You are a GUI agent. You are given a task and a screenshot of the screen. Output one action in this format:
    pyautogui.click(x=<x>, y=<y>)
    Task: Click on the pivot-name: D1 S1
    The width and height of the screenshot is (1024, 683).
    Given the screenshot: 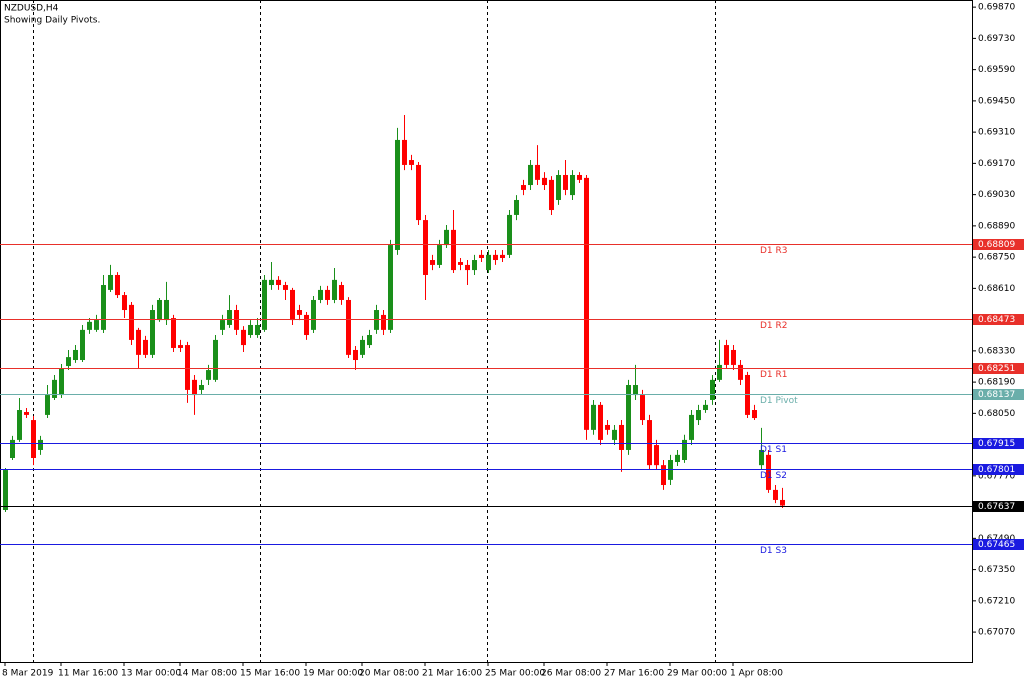 What is the action you would take?
    pyautogui.click(x=773, y=450)
    